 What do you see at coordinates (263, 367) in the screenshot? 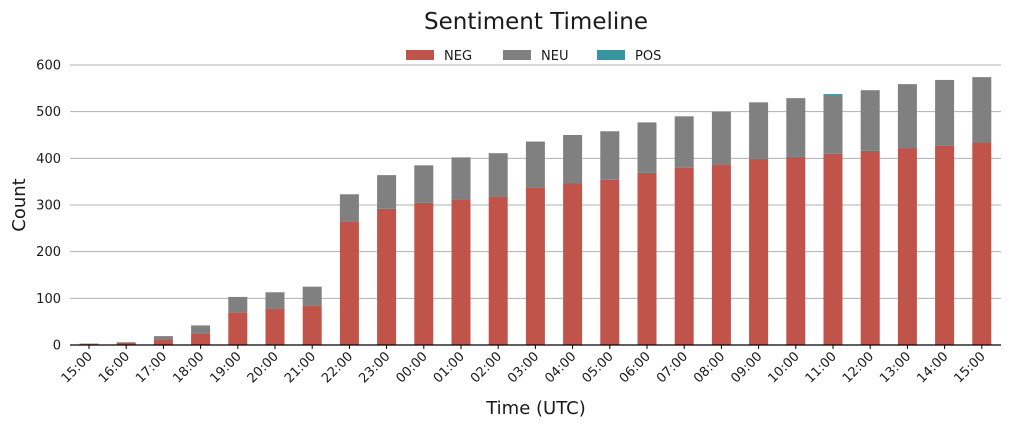
I see `x-tick-label: 20:00` at bounding box center [263, 367].